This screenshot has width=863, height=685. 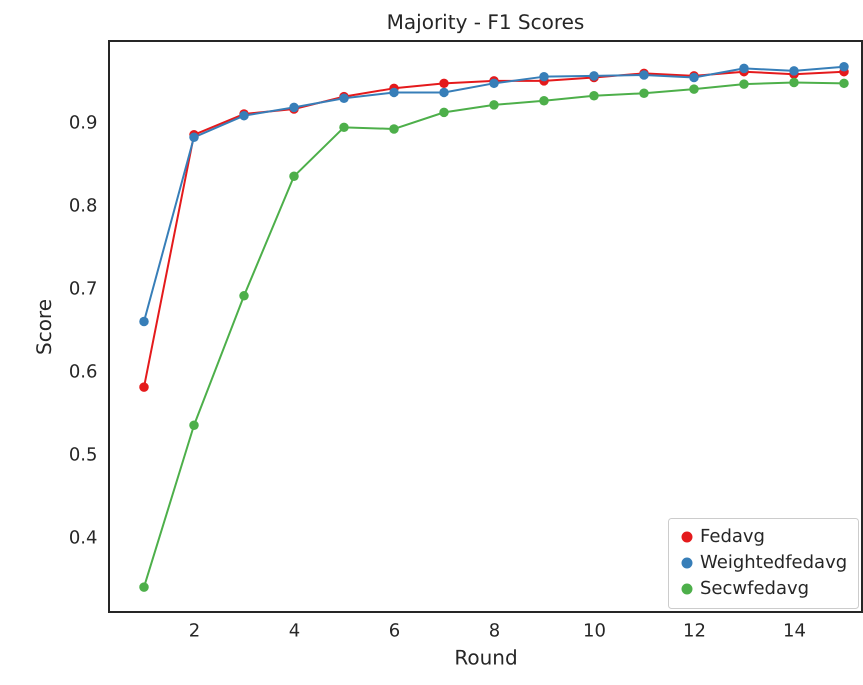 I want to click on legend-label: Secwfedavg, so click(x=755, y=588).